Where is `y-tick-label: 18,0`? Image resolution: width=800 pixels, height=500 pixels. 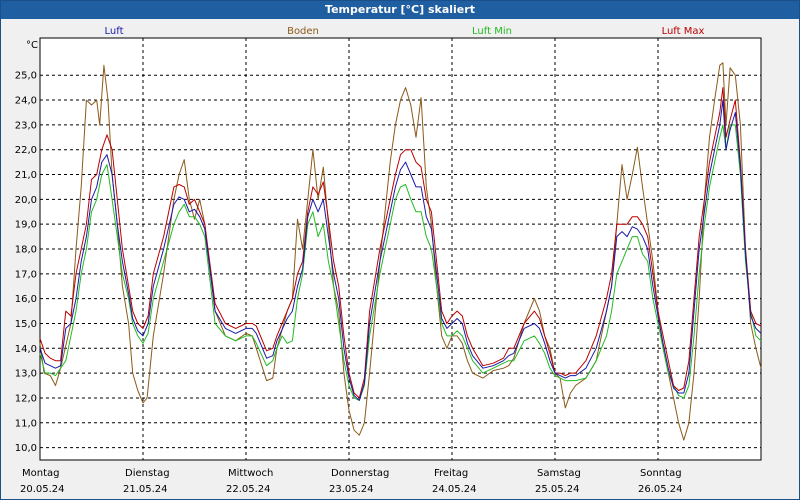 y-tick-label: 18,0 is located at coordinates (26, 250).